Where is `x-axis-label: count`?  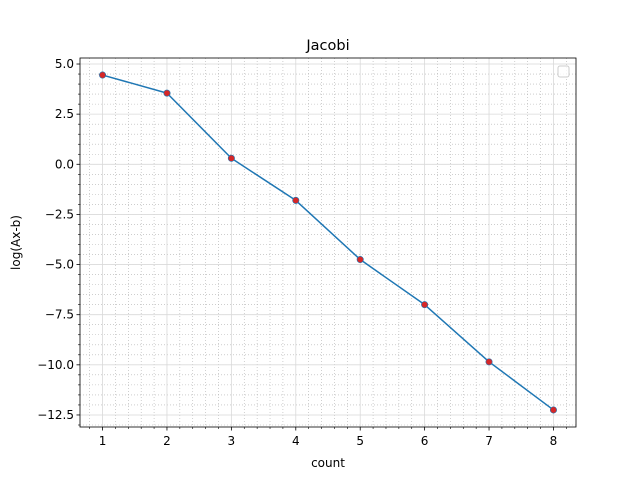
x-axis-label: count is located at coordinates (328, 463).